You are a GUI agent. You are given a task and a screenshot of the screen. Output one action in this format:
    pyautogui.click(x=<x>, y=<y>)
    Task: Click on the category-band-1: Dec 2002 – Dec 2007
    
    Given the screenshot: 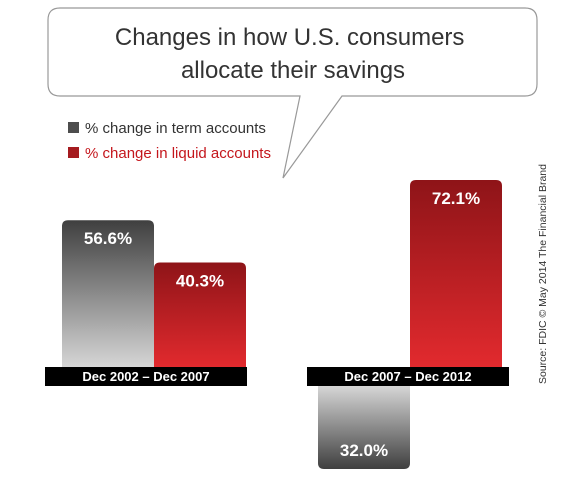 What is the action you would take?
    pyautogui.click(x=146, y=376)
    